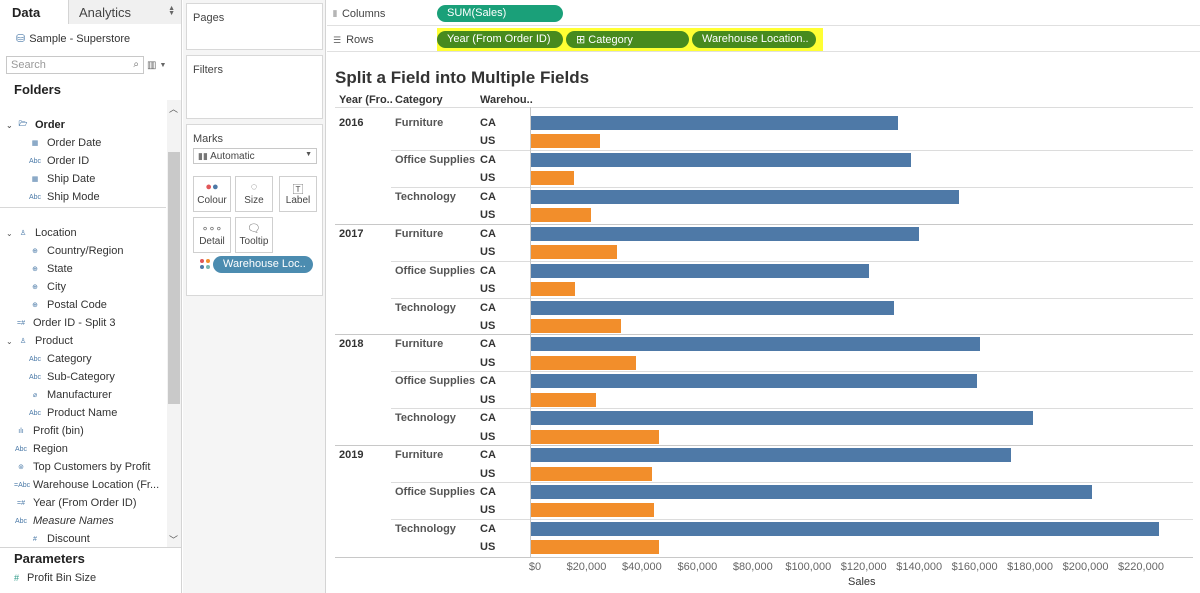 The image size is (1200, 593). Describe the element at coordinates (41, 449) in the screenshot. I see `field-region: Abc Region` at that location.